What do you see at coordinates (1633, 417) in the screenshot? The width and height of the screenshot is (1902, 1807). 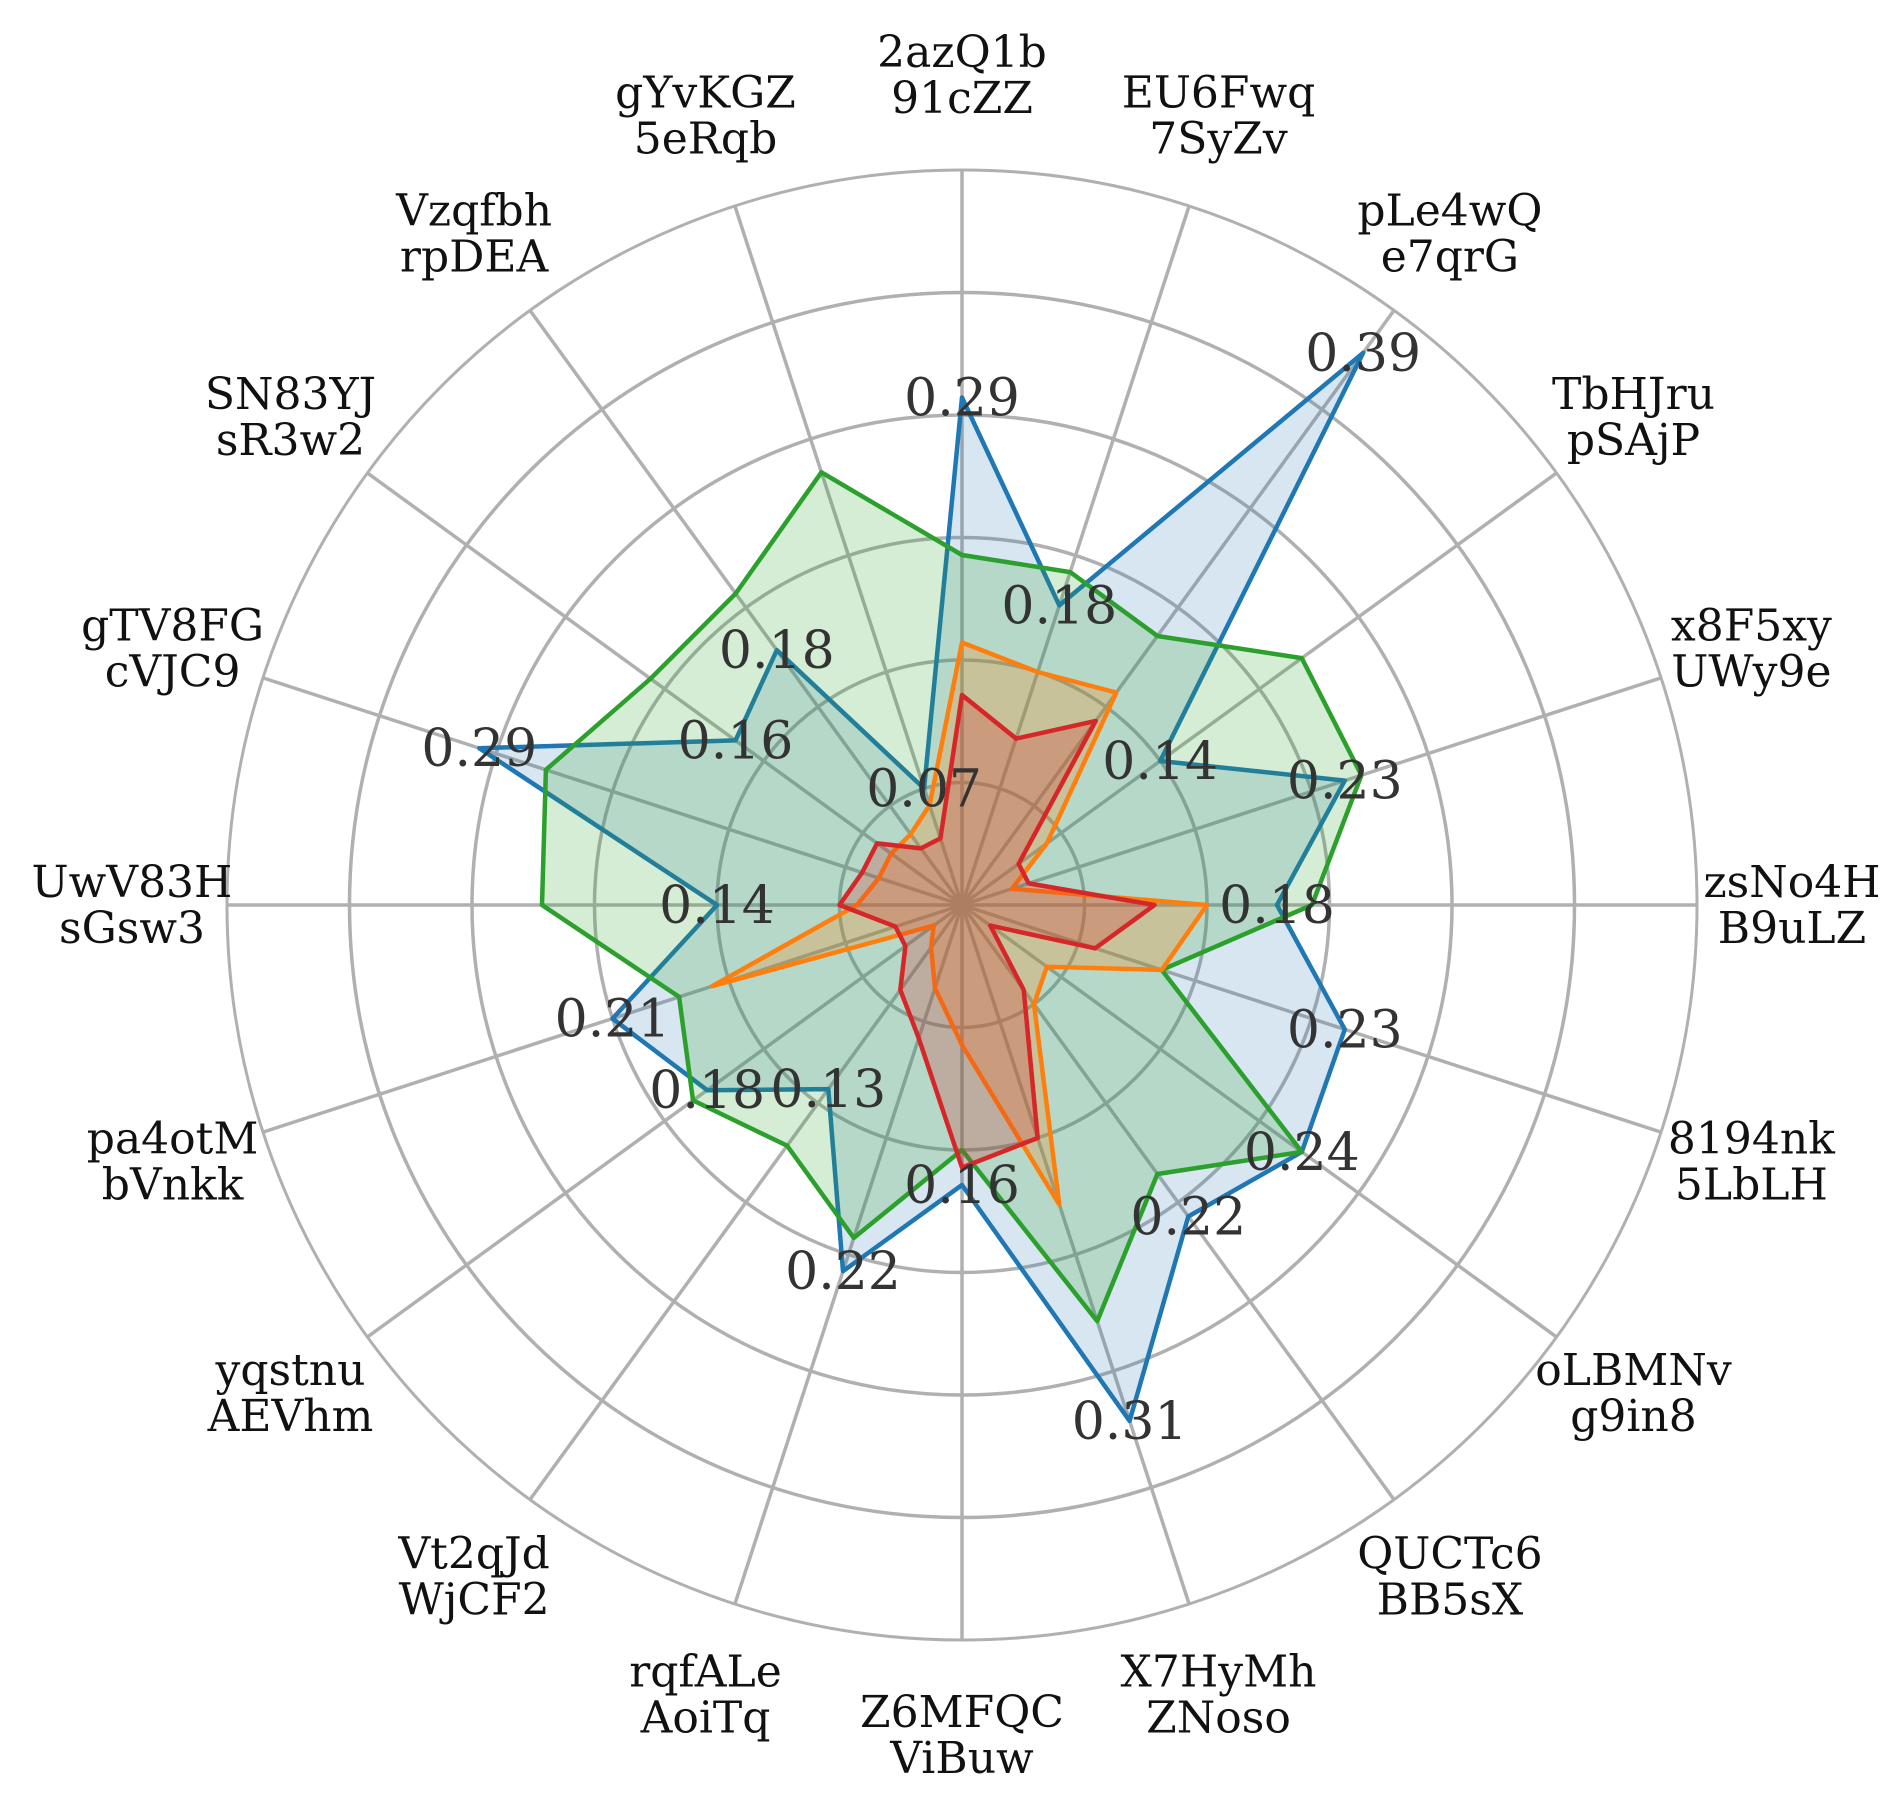 I see `category-label: TbHJru pSAjP` at bounding box center [1633, 417].